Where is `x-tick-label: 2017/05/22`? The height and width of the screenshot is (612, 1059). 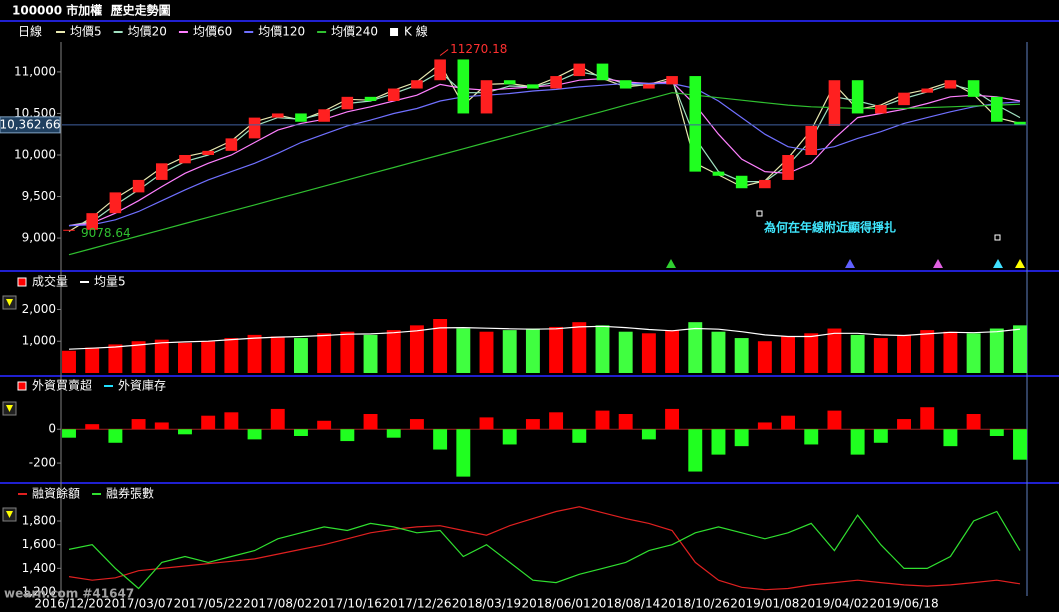 x-tick-label: 2017/05/22 is located at coordinates (208, 604).